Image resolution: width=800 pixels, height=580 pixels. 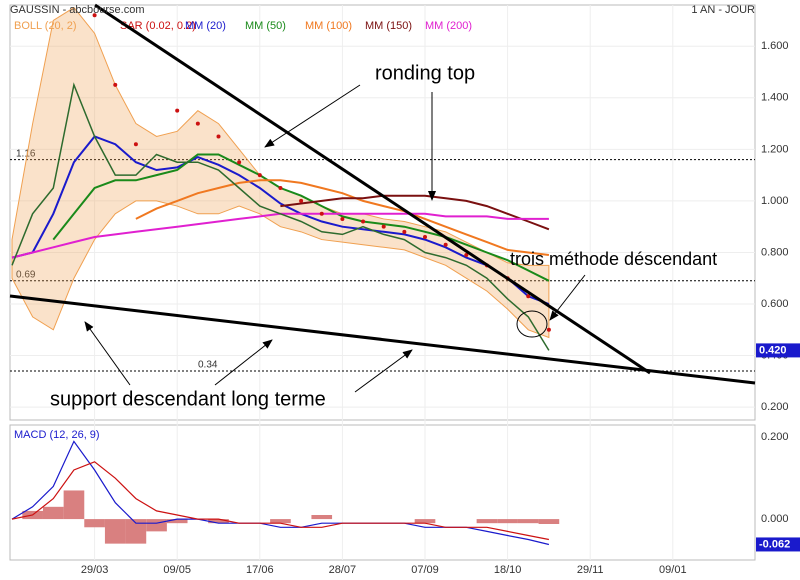 I want to click on legend-entry: MM (20), so click(x=205, y=26).